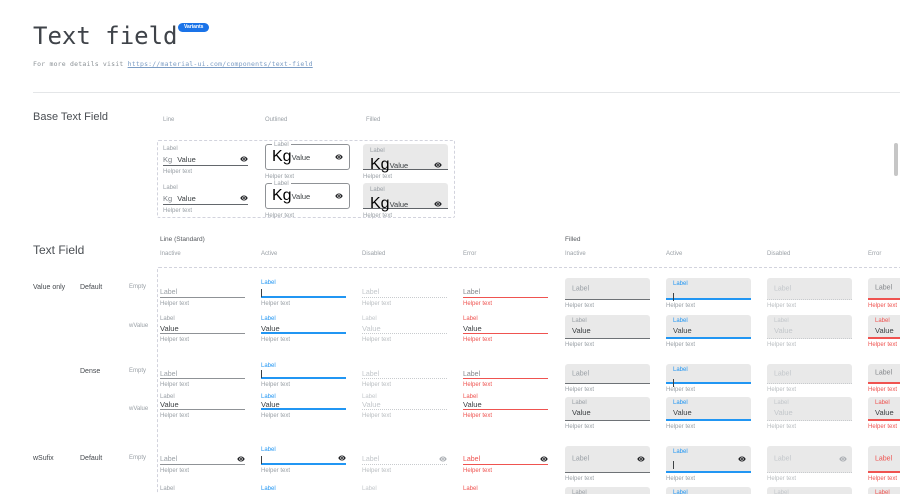  What do you see at coordinates (896, 159) in the screenshot?
I see `scrollbar-thumb` at bounding box center [896, 159].